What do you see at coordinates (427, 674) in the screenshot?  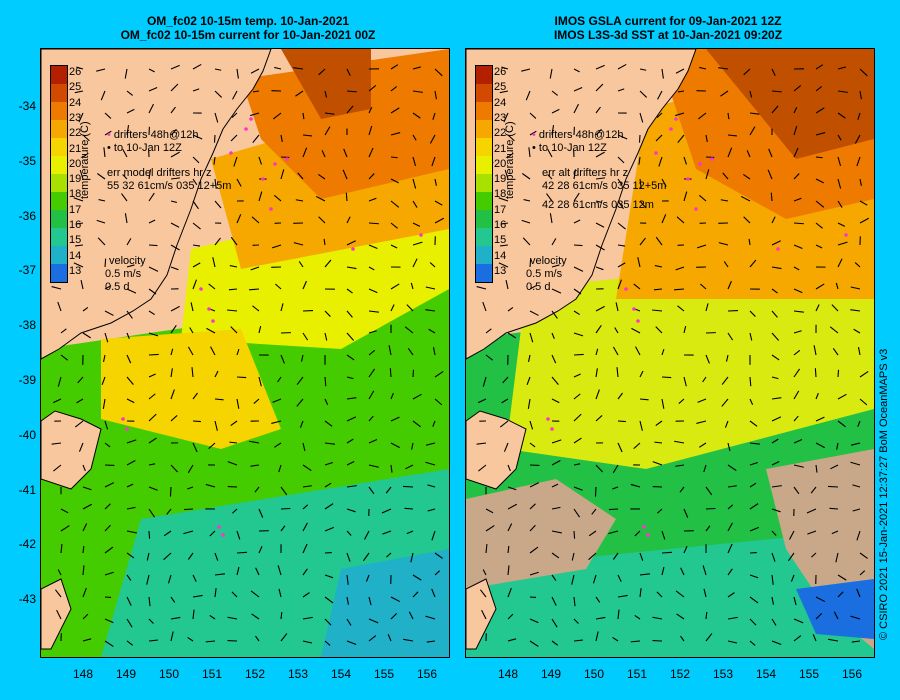 I see `lon-label: 156` at bounding box center [427, 674].